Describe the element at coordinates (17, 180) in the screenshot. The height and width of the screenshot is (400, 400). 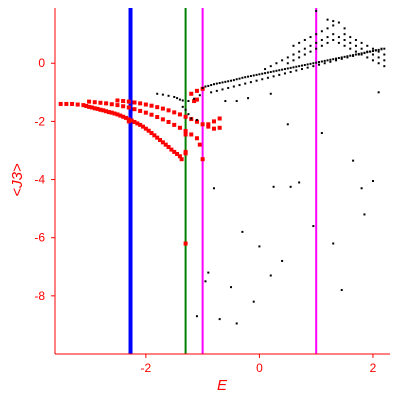
I see `y-axis-title: <J3>` at that location.